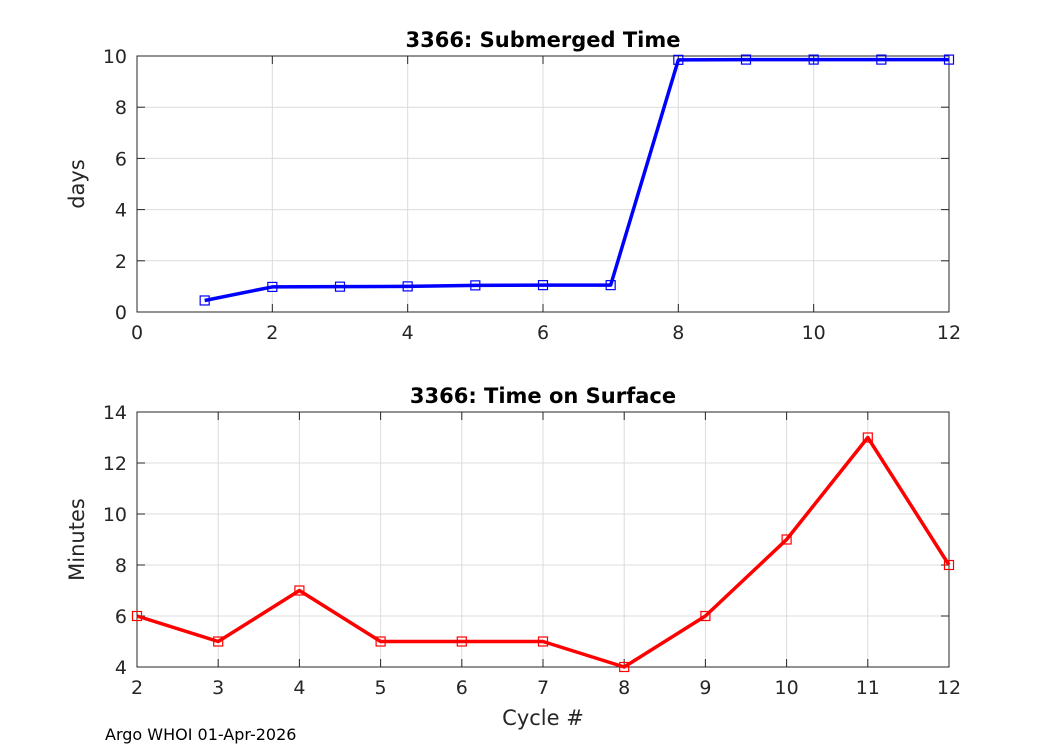 Image resolution: width=1050 pixels, height=750 pixels. What do you see at coordinates (137, 333) in the screenshot?
I see `x-tick-label: 0` at bounding box center [137, 333].